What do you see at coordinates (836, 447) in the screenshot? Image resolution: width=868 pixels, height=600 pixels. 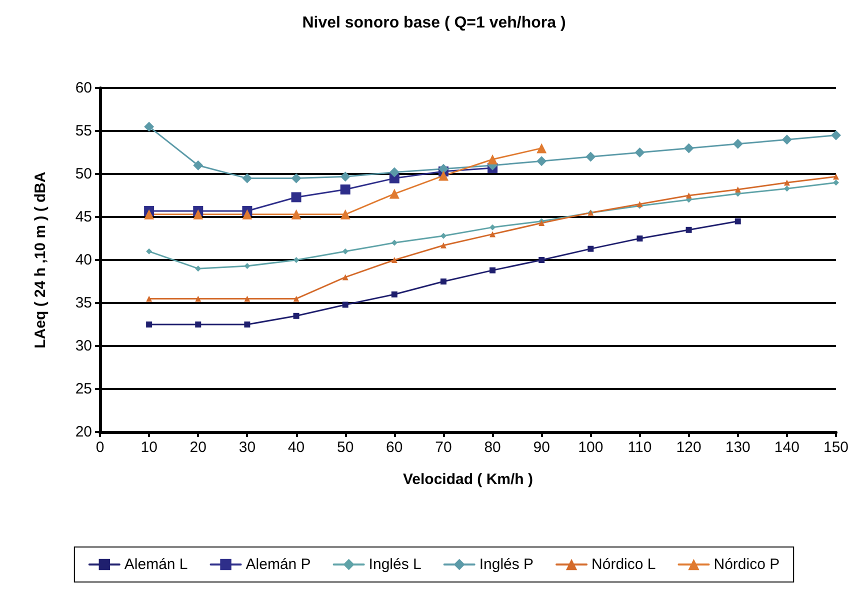 I see `x-tick-label: 150` at bounding box center [836, 447].